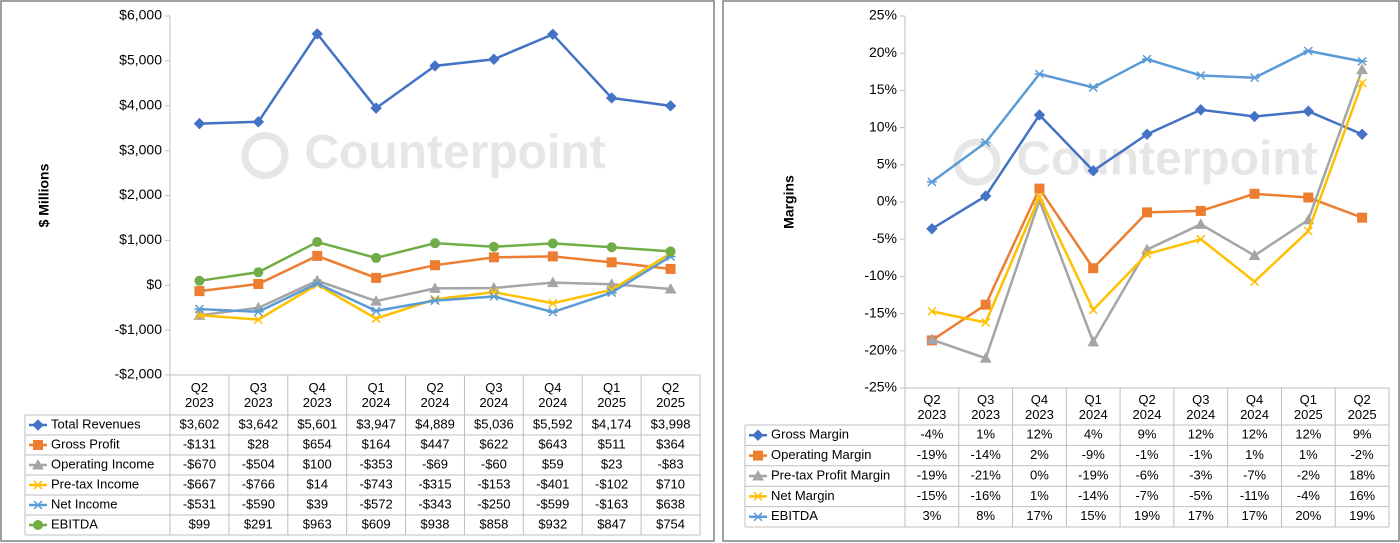  Describe the element at coordinates (810, 434) in the screenshot. I see `legend-label: Gross Margin` at that location.